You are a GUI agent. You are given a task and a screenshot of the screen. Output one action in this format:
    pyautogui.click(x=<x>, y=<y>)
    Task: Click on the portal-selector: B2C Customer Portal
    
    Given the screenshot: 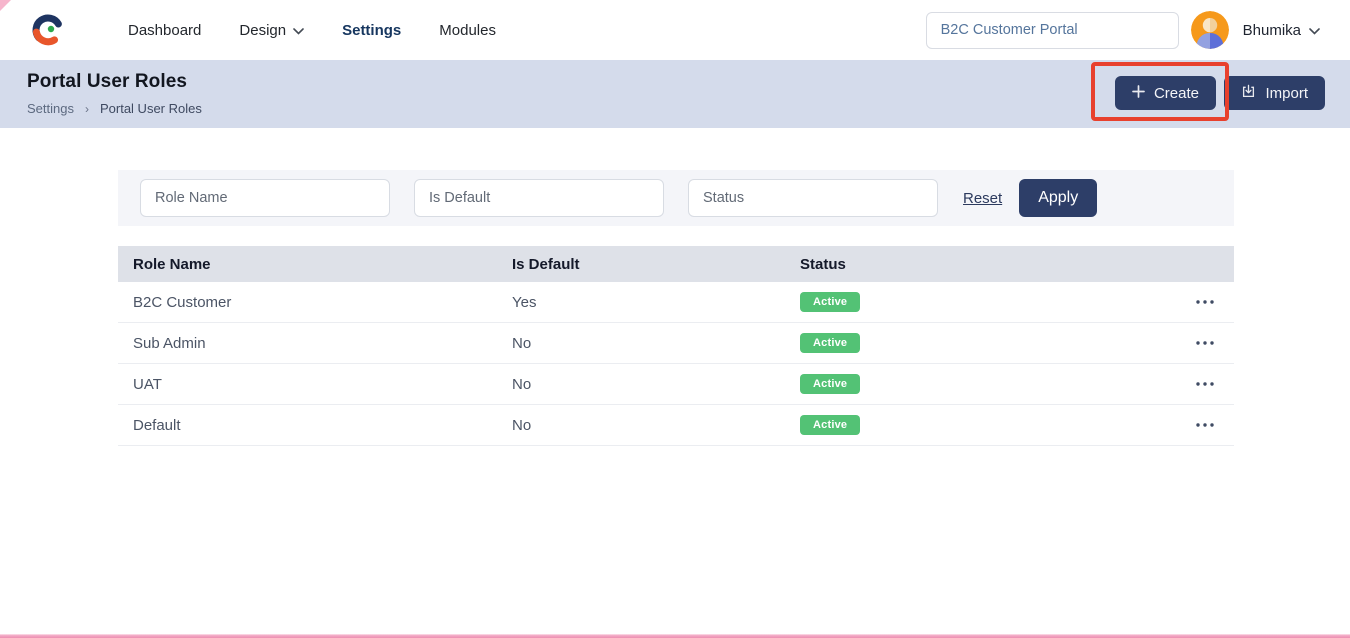 What is the action you would take?
    pyautogui.click(x=1052, y=30)
    